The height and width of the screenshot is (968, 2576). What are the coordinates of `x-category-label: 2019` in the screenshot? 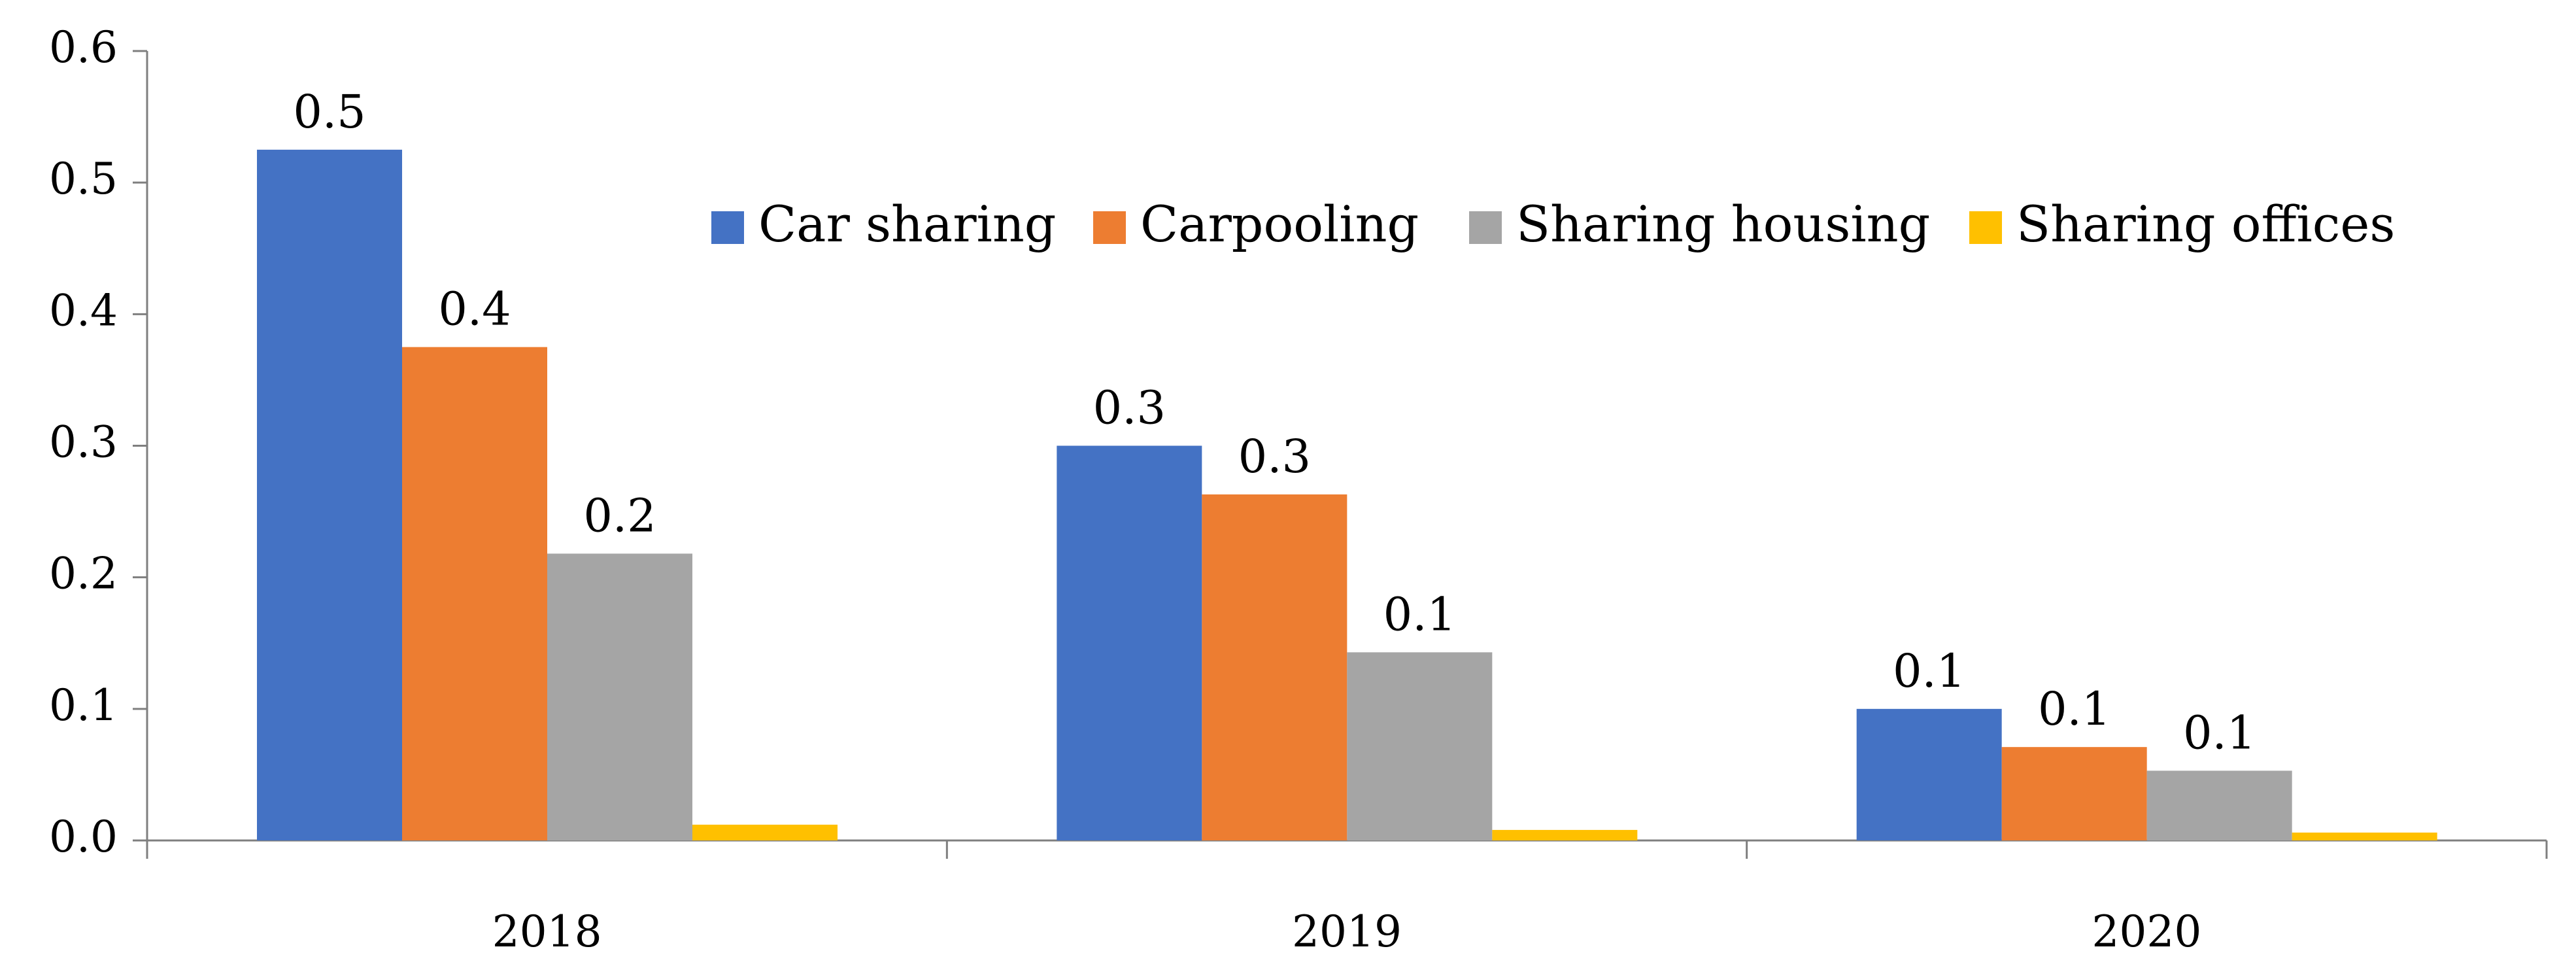 It's located at (1347, 932).